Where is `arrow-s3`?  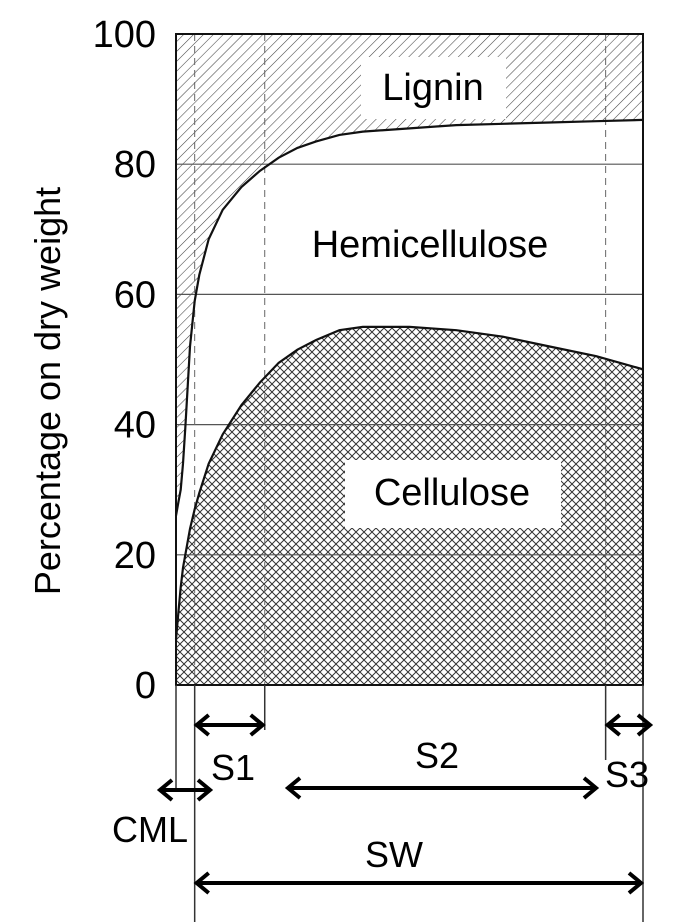 arrow-s3 is located at coordinates (629, 725).